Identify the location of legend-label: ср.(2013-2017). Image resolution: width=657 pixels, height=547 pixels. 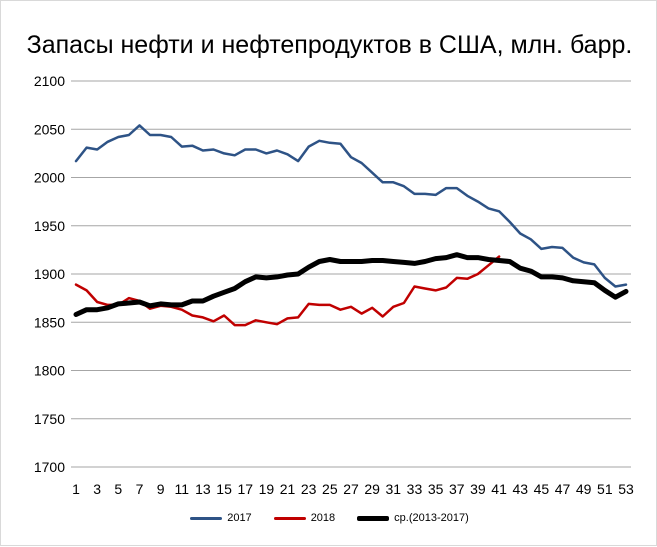
(431, 518).